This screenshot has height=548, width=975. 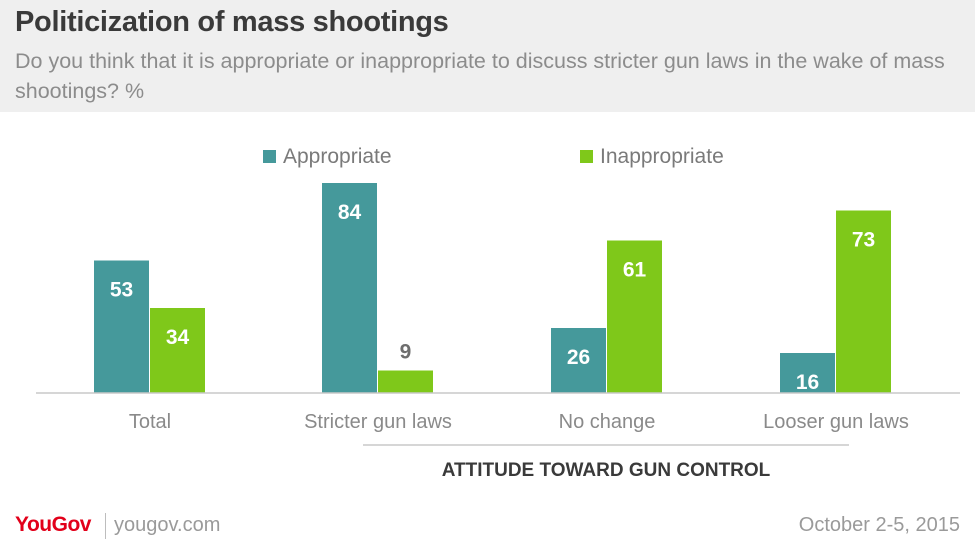 I want to click on category-label: Stricter gun laws, so click(x=378, y=422).